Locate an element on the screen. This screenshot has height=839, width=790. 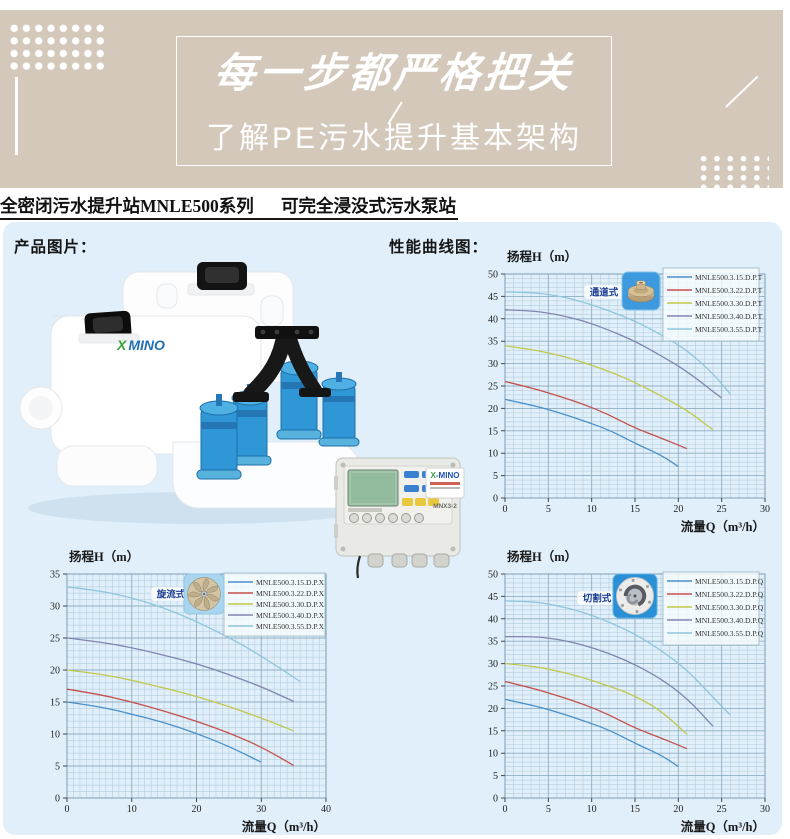
svg-text: 通道式 is located at coordinates (604, 293).